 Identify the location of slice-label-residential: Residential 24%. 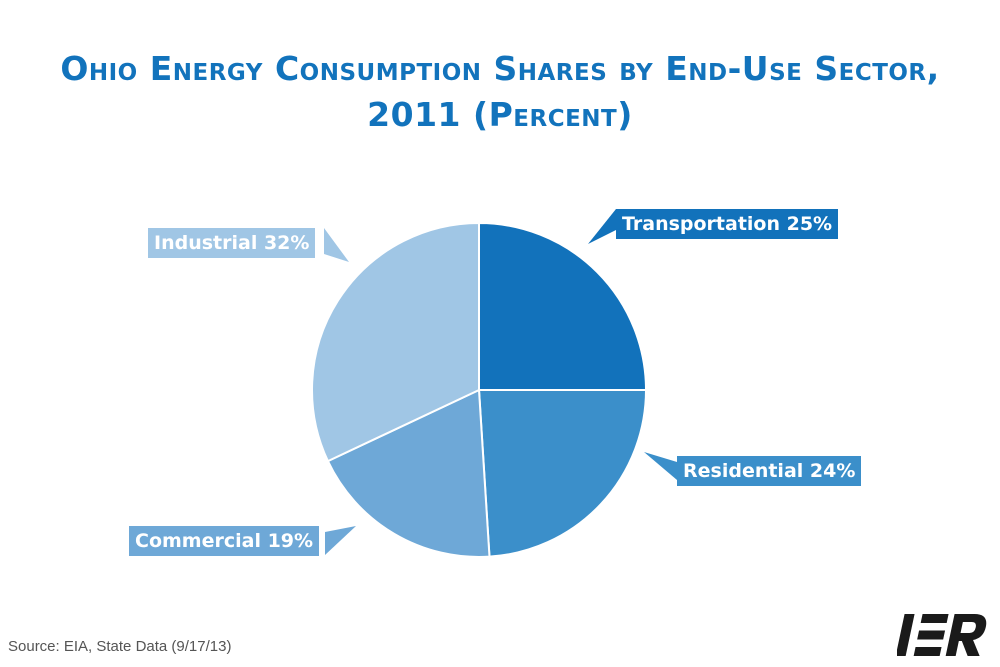
(769, 471).